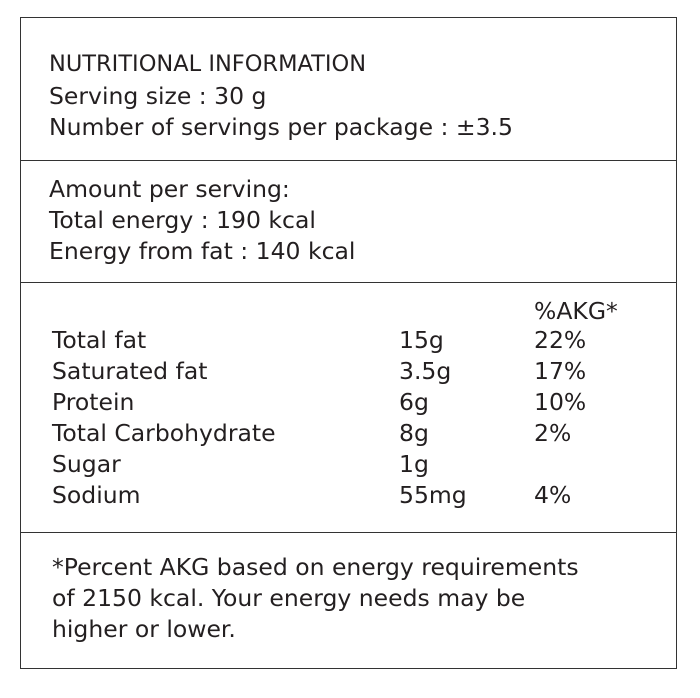 The width and height of the screenshot is (700, 698). Describe the element at coordinates (158, 96) in the screenshot. I see `serving-size: Serving size : 30 g` at that location.